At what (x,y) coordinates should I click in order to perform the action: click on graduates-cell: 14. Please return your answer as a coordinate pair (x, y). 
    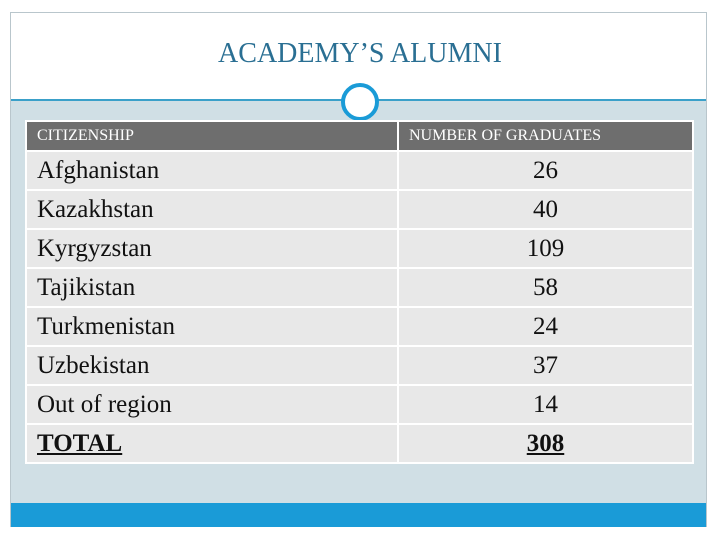
    Looking at the image, I should click on (545, 404).